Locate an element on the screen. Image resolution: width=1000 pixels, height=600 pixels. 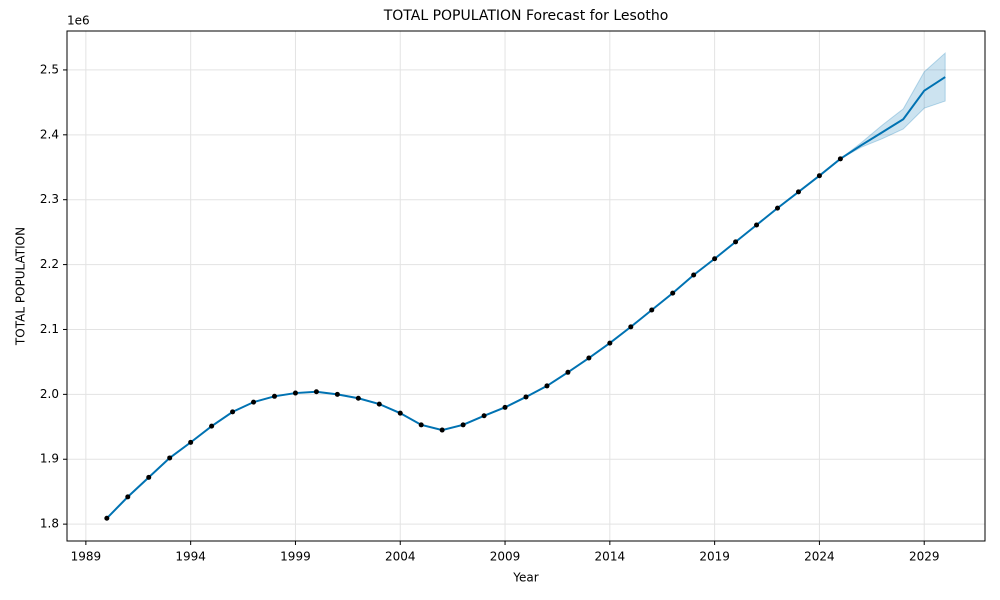
x-tick-label: 2014 is located at coordinates (610, 557).